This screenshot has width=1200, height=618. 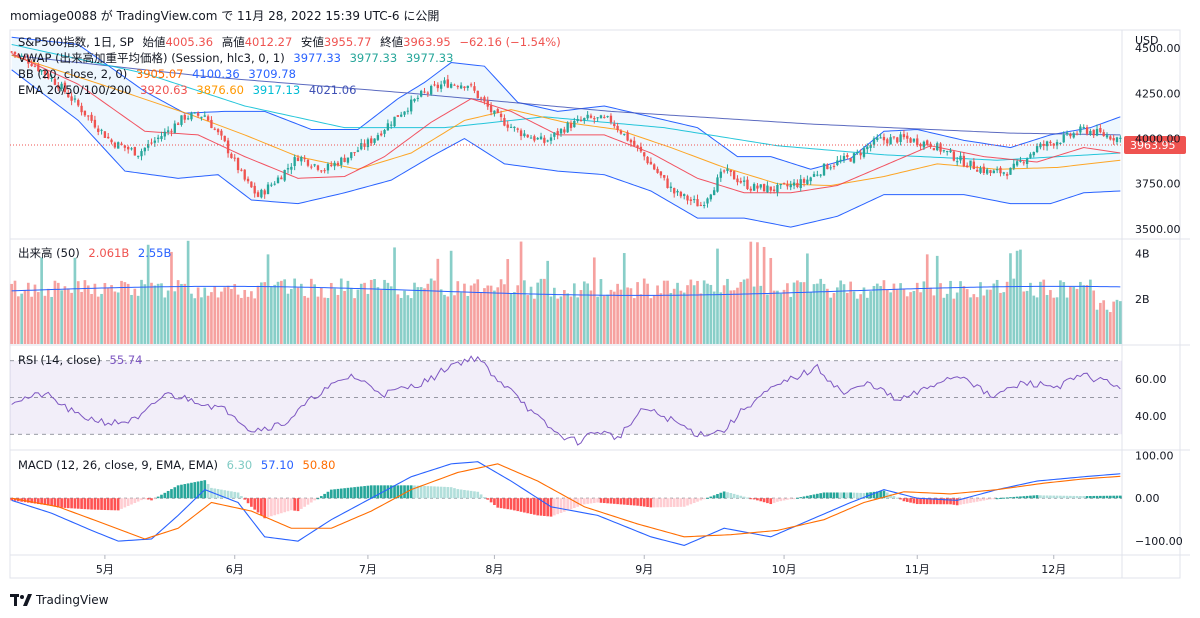 What do you see at coordinates (59, 600) in the screenshot?
I see `footer-brand: TradingView` at bounding box center [59, 600].